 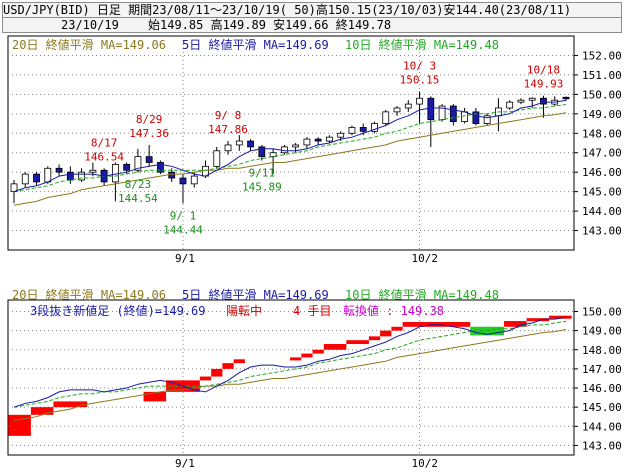 I want to click on annotation-date: 9/ 8, so click(x=228, y=115).